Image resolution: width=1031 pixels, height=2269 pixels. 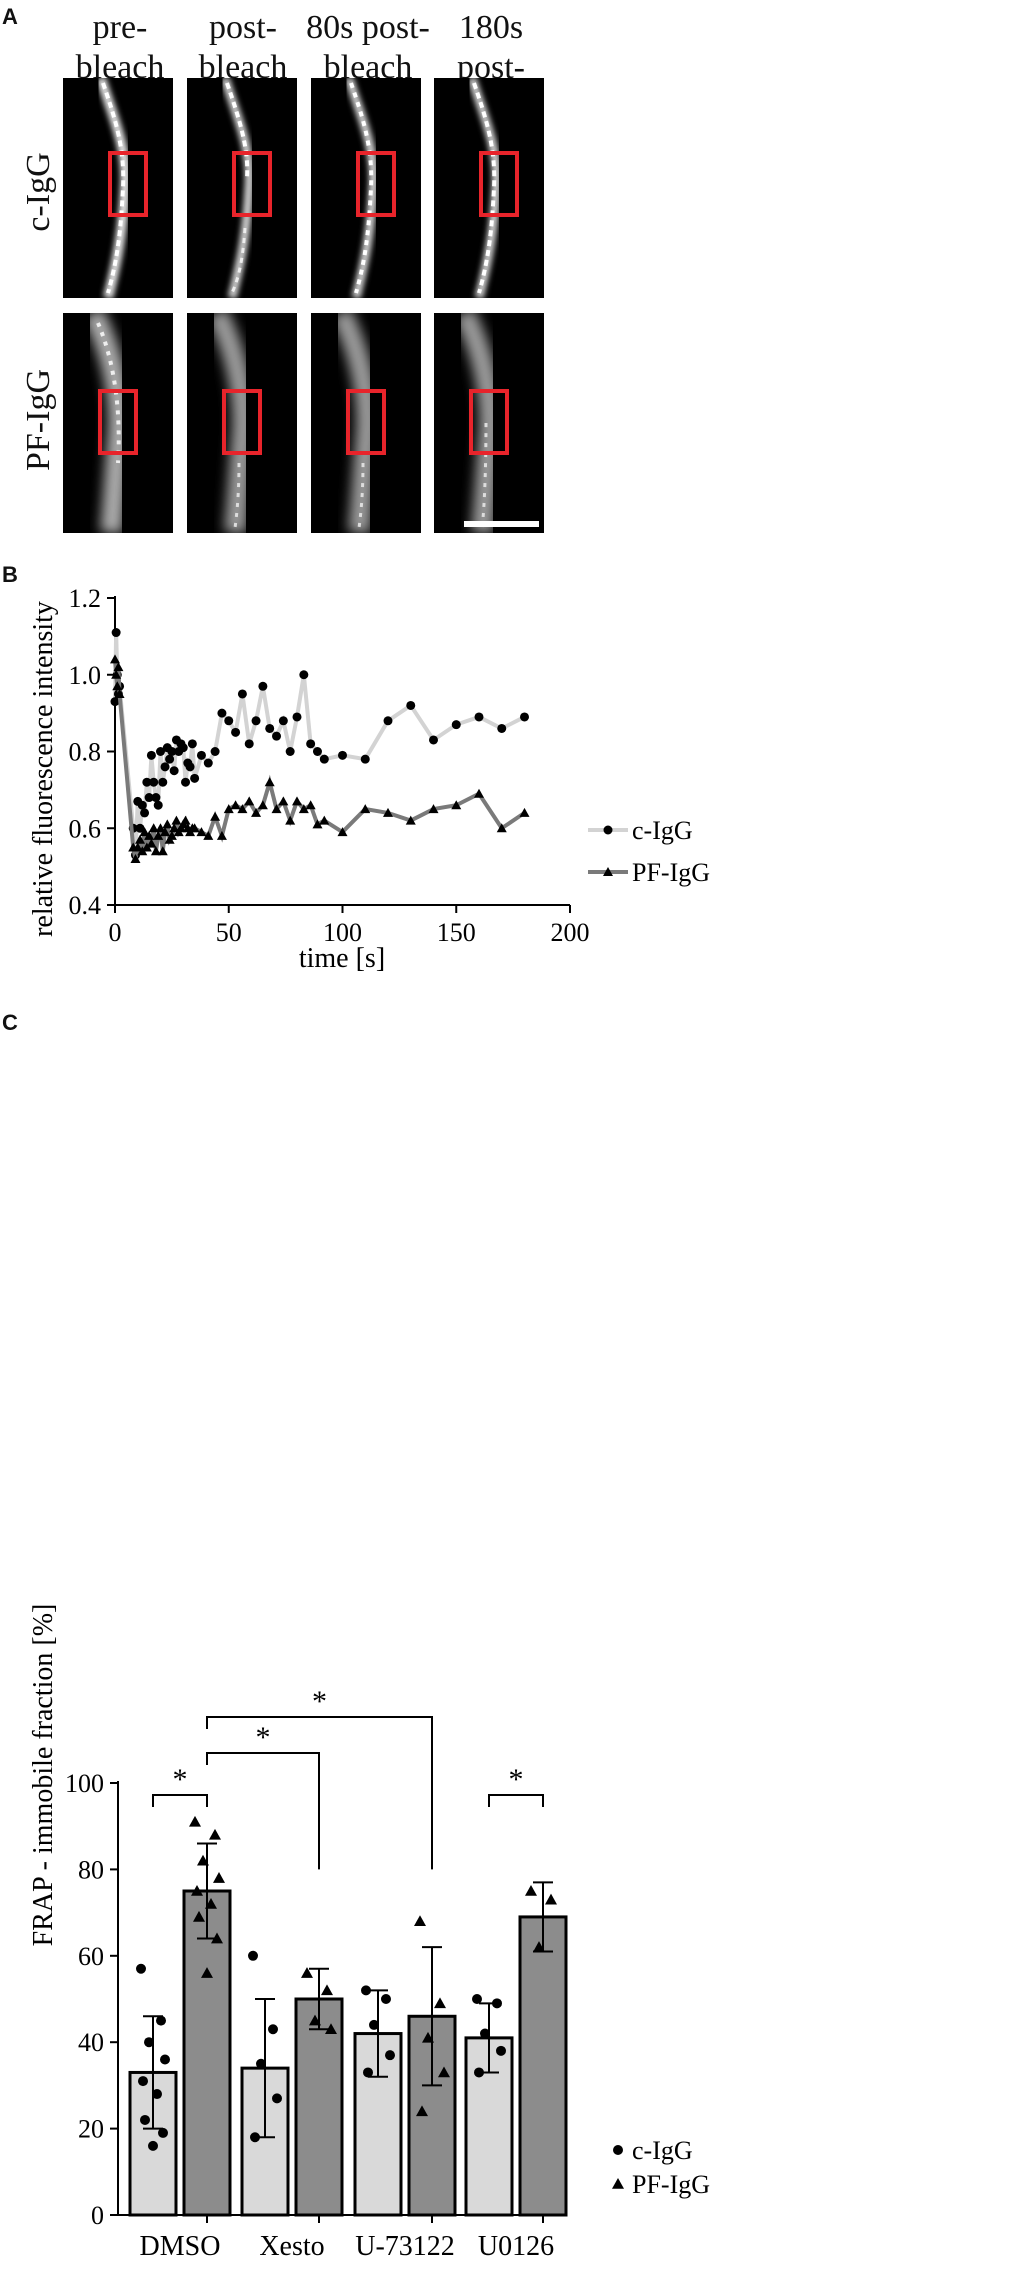 I want to click on micrograph-pf-igg-post-bleach, so click(x=242, y=423).